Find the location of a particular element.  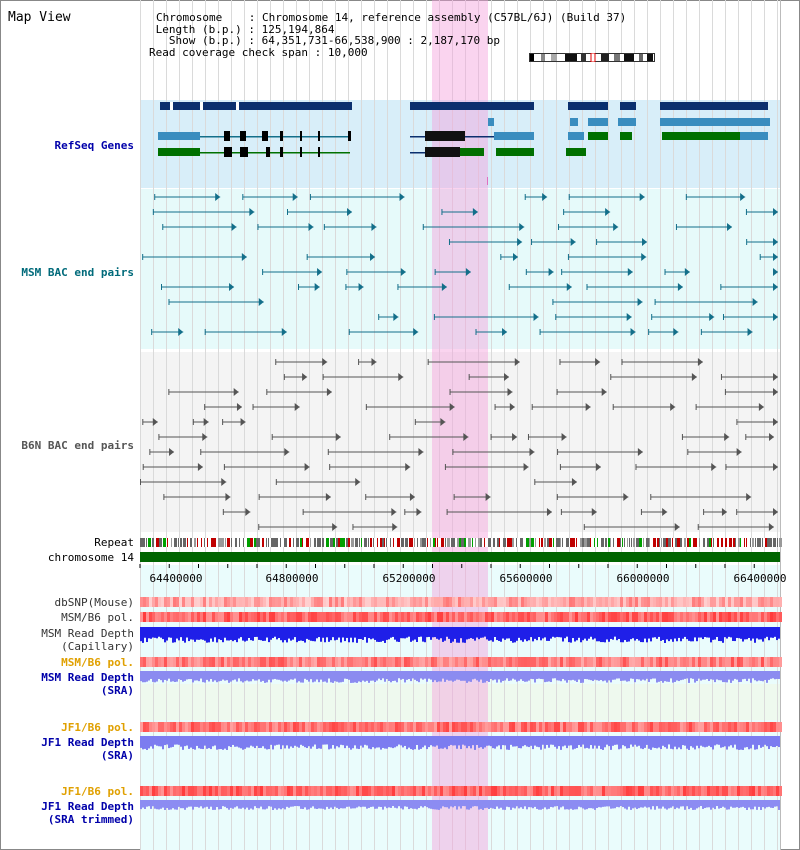

track-label-msm-b6-pol-2: MSM/B6 pol. is located at coordinates (97, 662).